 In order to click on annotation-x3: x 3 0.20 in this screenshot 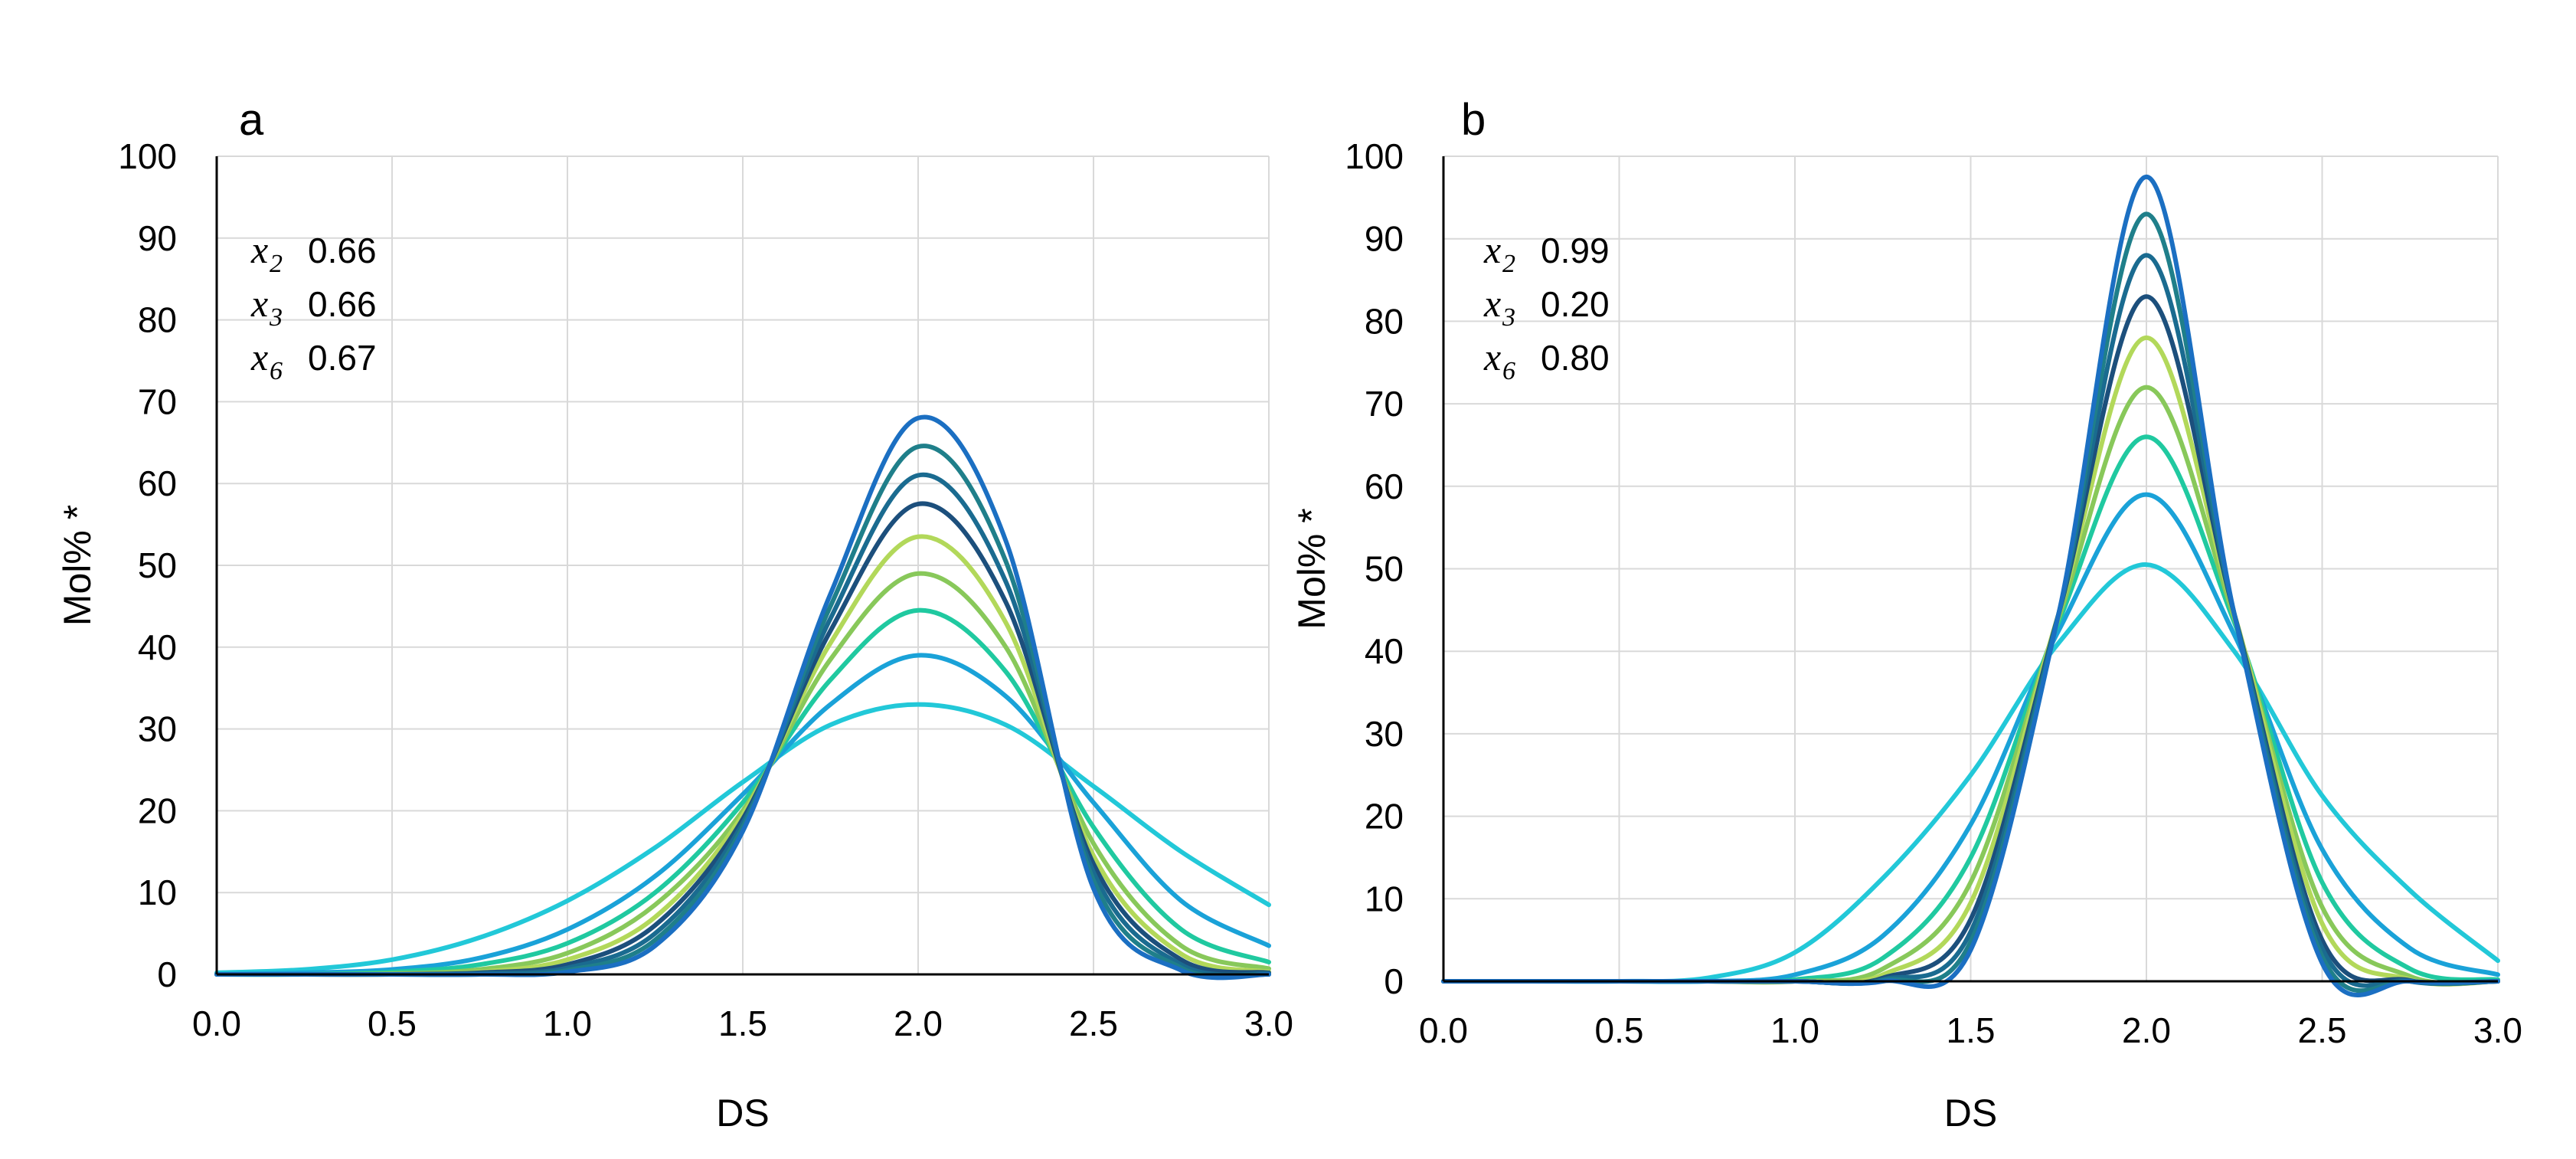, I will do `click(1546, 307)`.